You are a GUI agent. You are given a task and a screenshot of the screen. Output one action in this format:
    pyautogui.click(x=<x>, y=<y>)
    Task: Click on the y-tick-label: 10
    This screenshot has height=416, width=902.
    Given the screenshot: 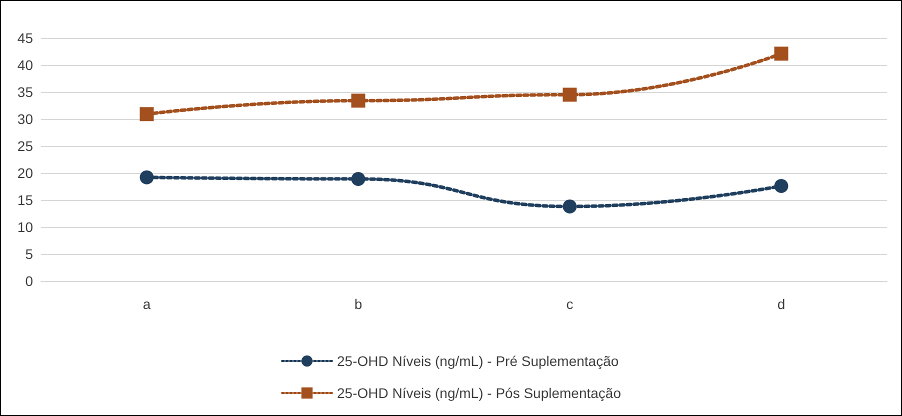 What is the action you would take?
    pyautogui.click(x=25, y=227)
    